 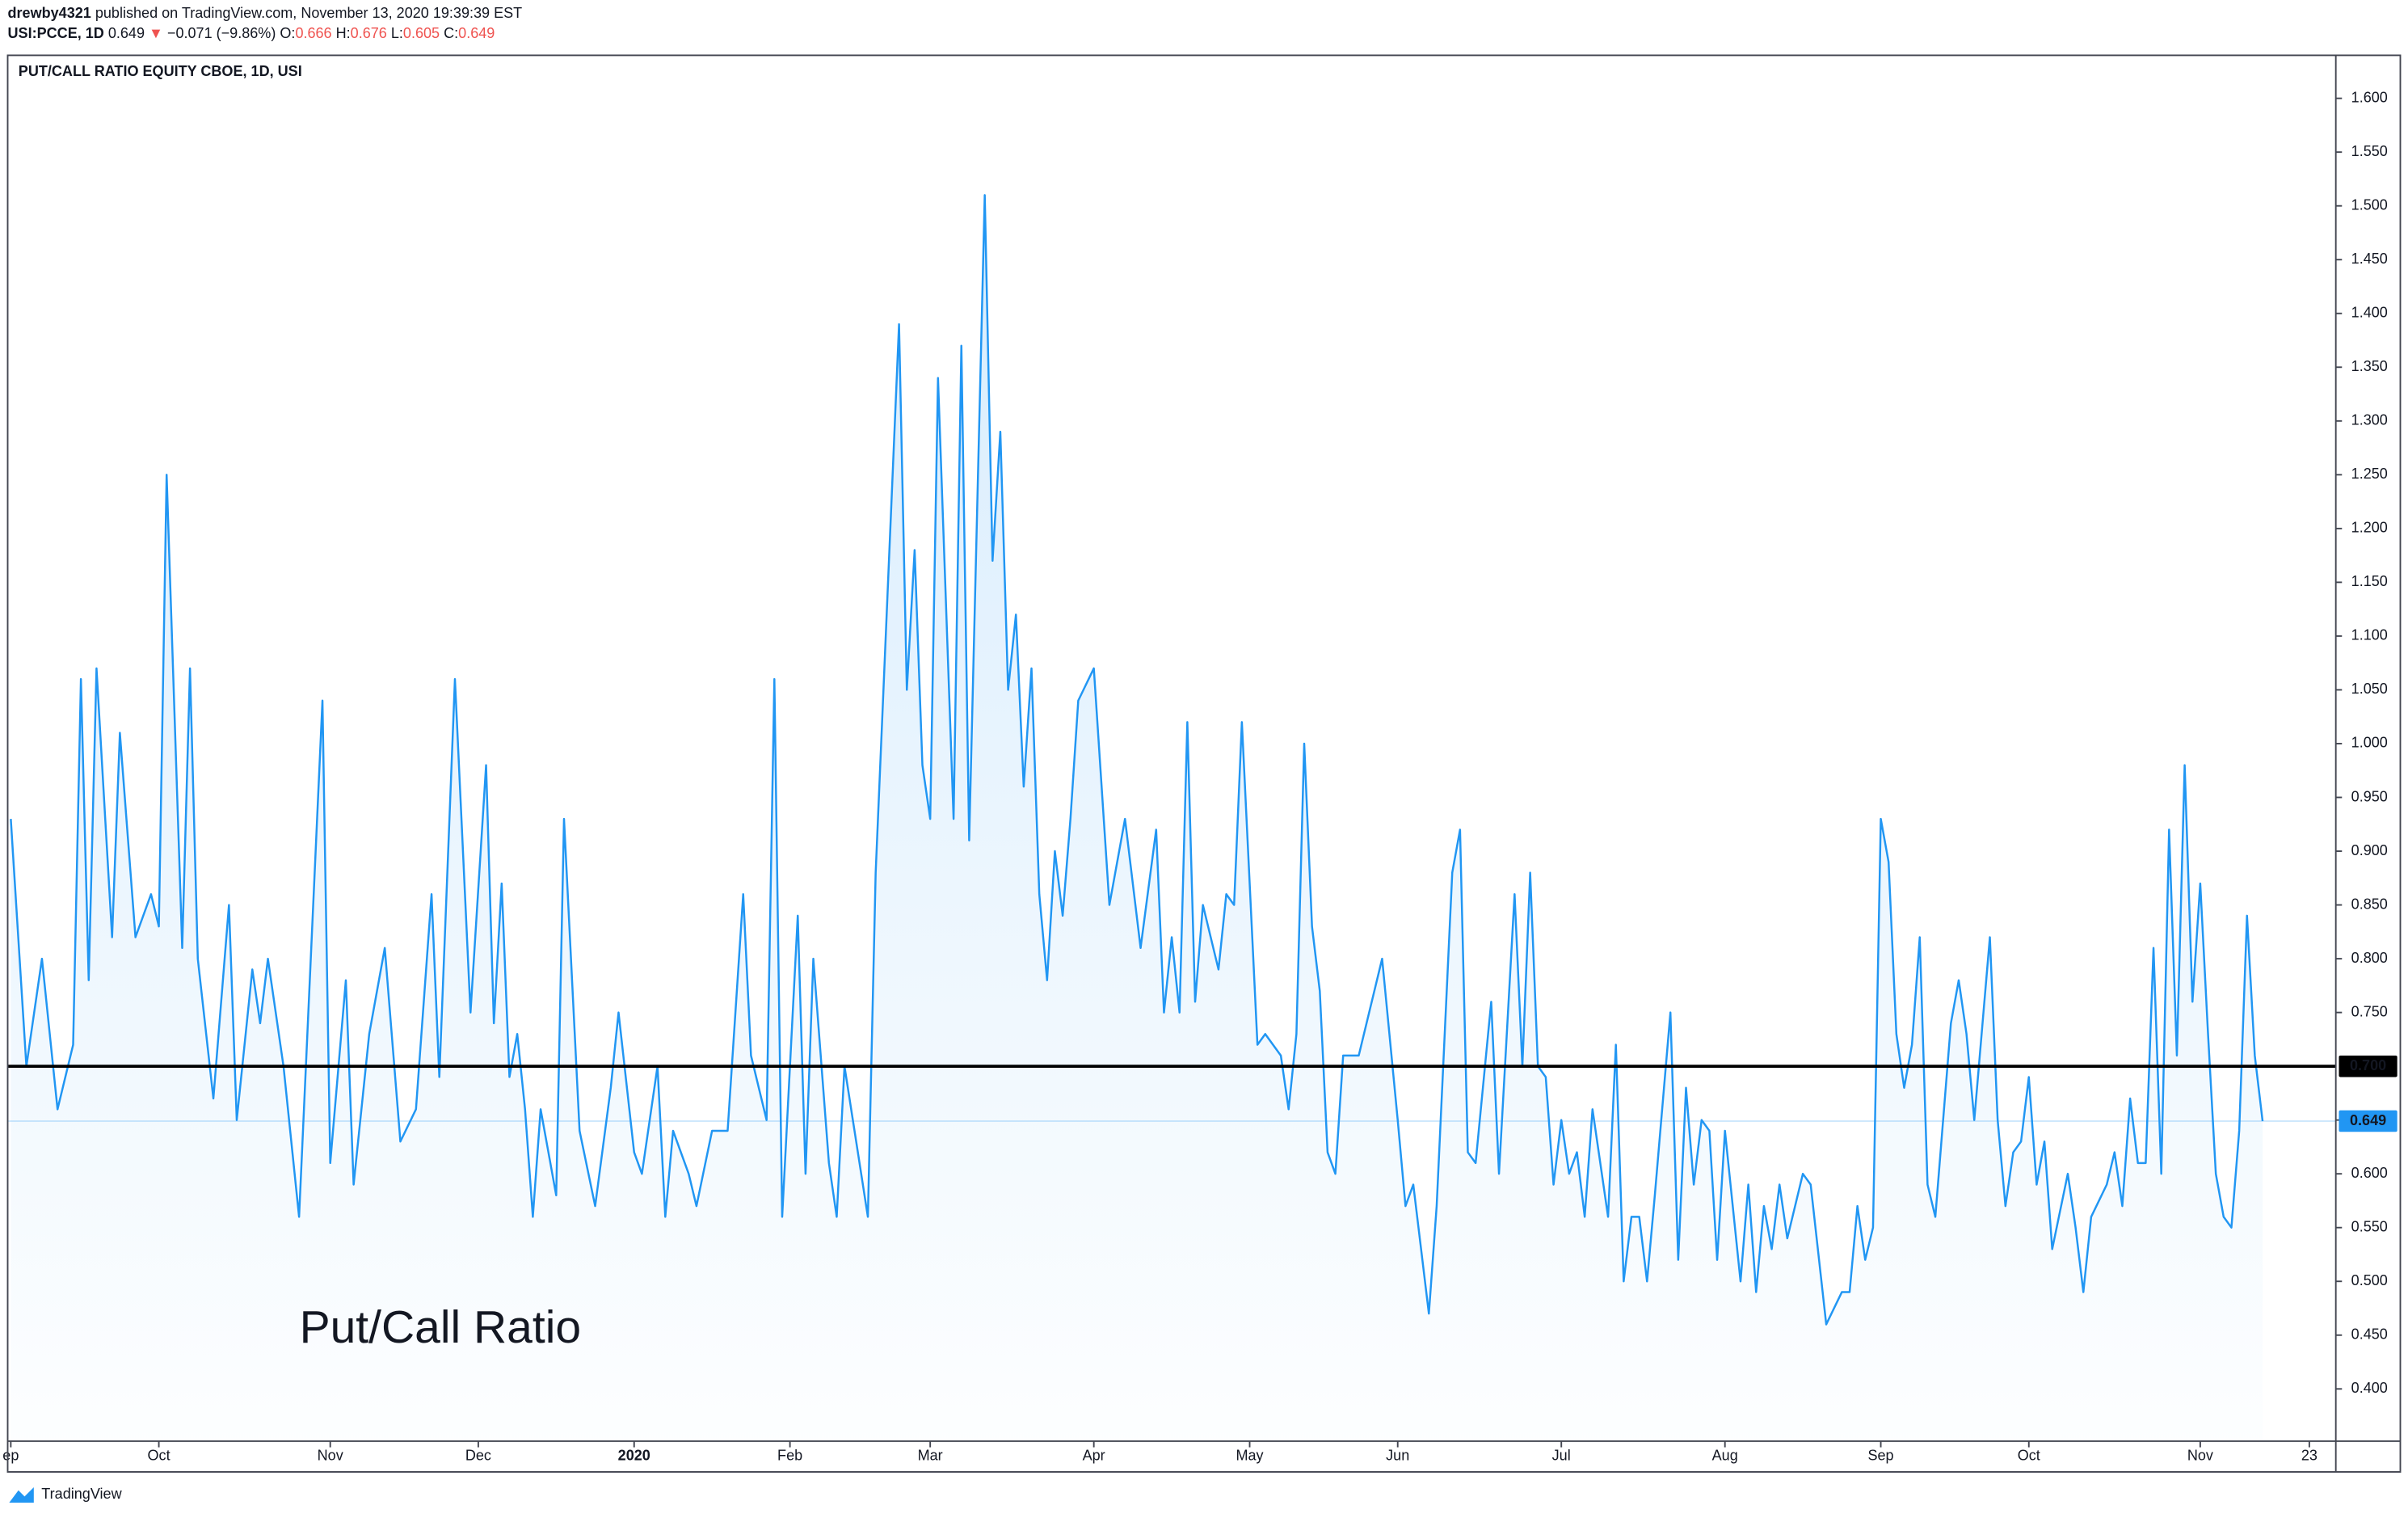 What do you see at coordinates (451, 33) in the screenshot?
I see `close-label: C:` at bounding box center [451, 33].